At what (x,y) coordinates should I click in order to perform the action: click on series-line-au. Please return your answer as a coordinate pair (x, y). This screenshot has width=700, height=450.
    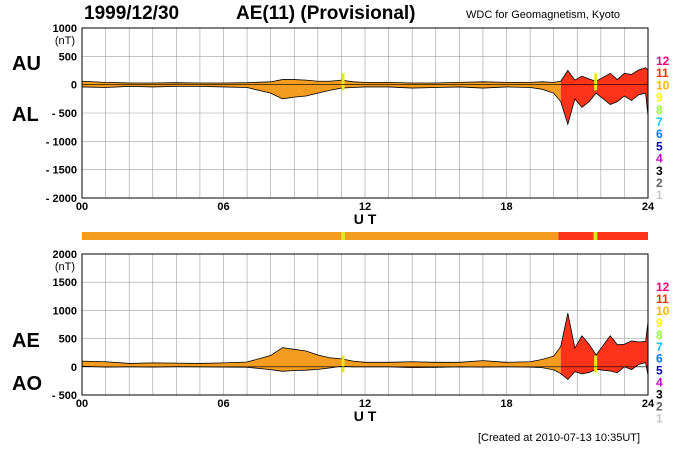
    Looking at the image, I should click on (365, 75).